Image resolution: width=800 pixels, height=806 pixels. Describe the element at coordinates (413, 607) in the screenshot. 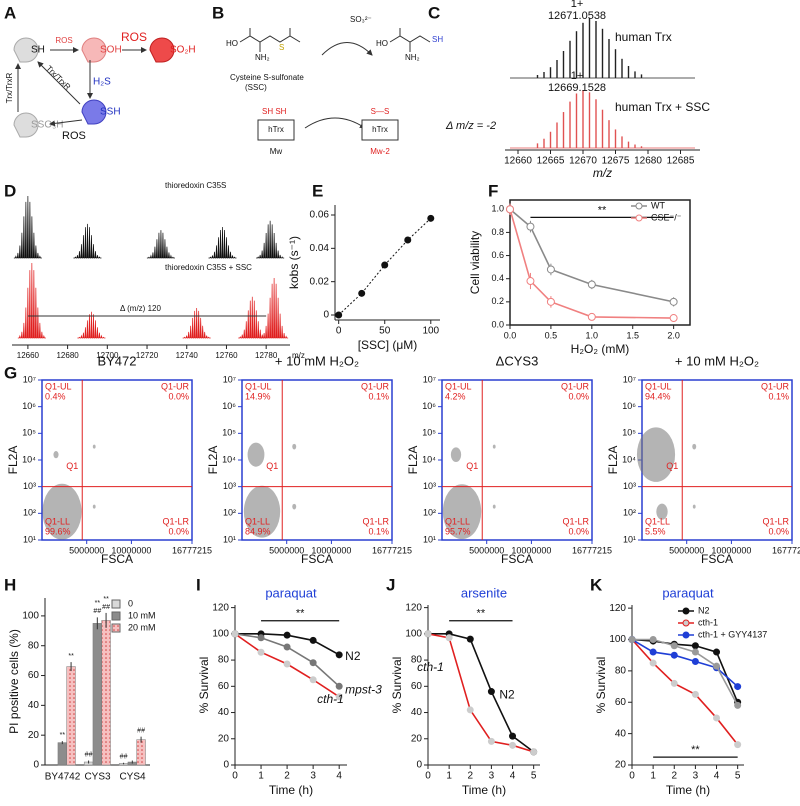

I see `y-tick-label: 120` at that location.